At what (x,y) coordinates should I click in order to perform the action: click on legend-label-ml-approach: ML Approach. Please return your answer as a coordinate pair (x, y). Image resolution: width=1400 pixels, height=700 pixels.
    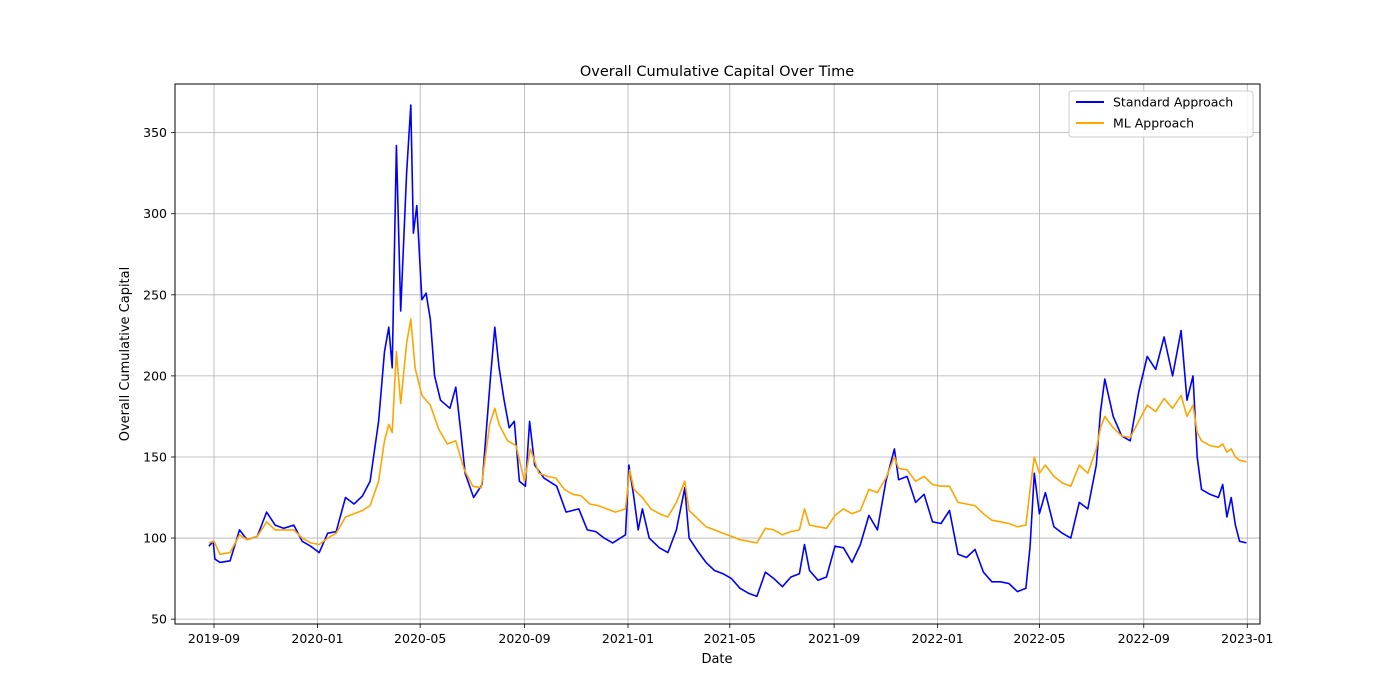
    Looking at the image, I should click on (1153, 123).